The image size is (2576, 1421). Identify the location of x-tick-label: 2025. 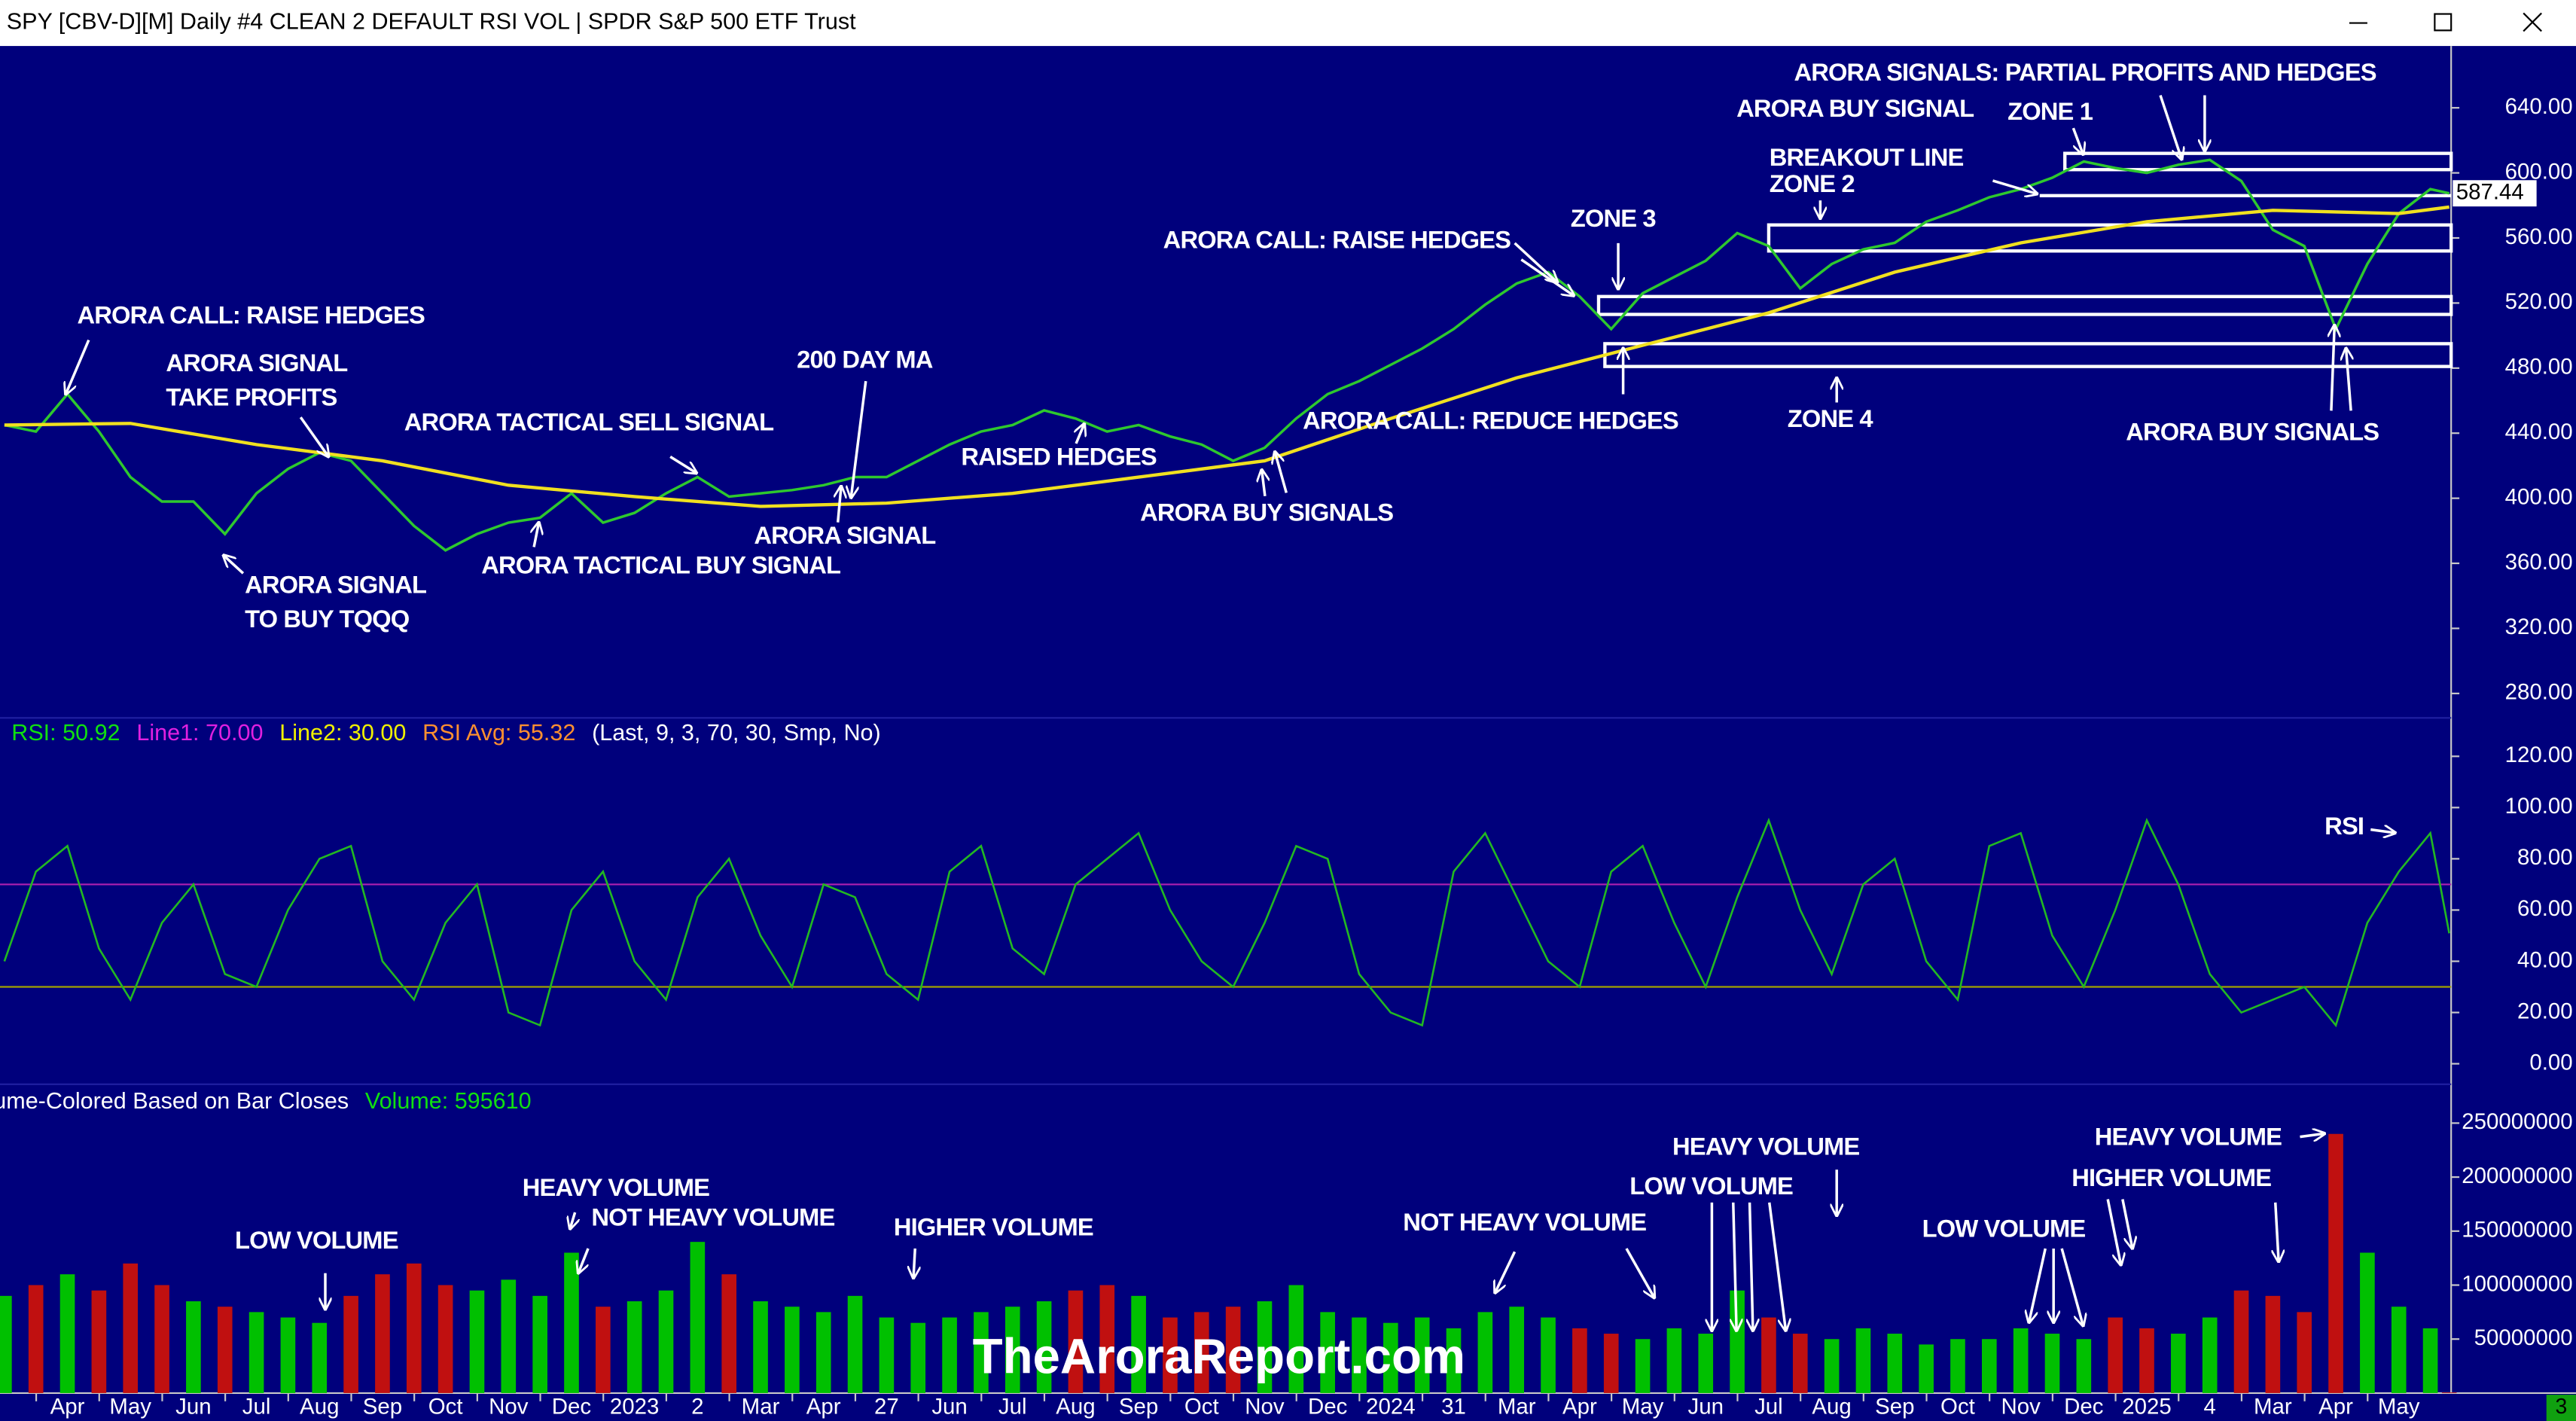
(2147, 1406).